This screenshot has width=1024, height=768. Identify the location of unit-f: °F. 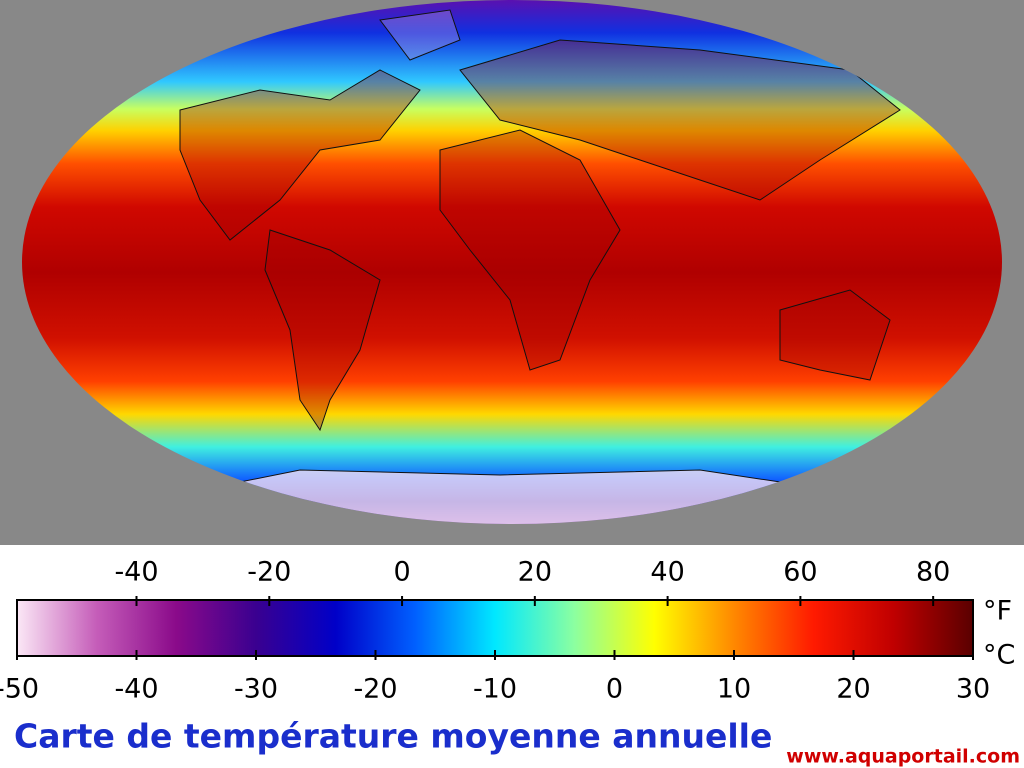
(997, 611).